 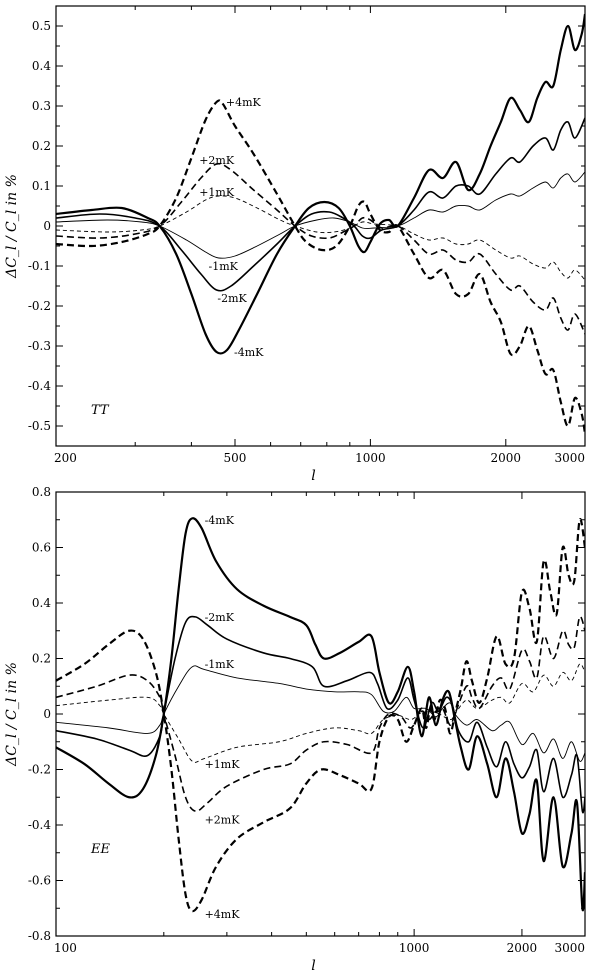 I want to click on y-tick-label: -0.6, so click(x=39, y=881).